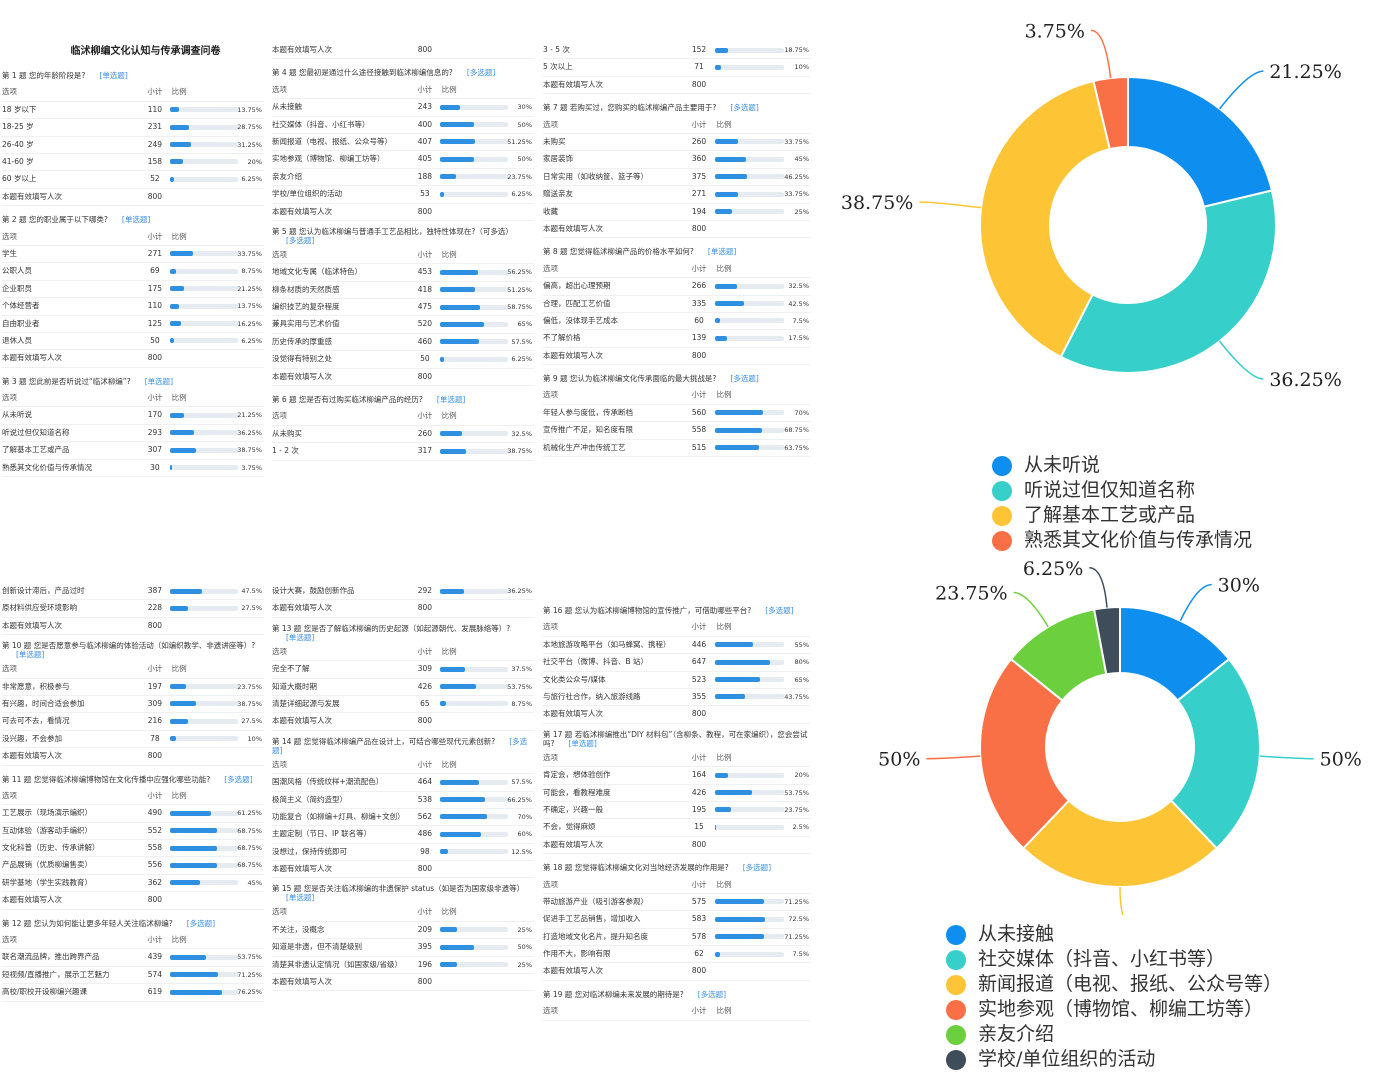 The width and height of the screenshot is (1380, 1083). Describe the element at coordinates (133, 849) in the screenshot. I see `table-row: 文化科普（历史、传承讲解） 558 68.75%` at that location.